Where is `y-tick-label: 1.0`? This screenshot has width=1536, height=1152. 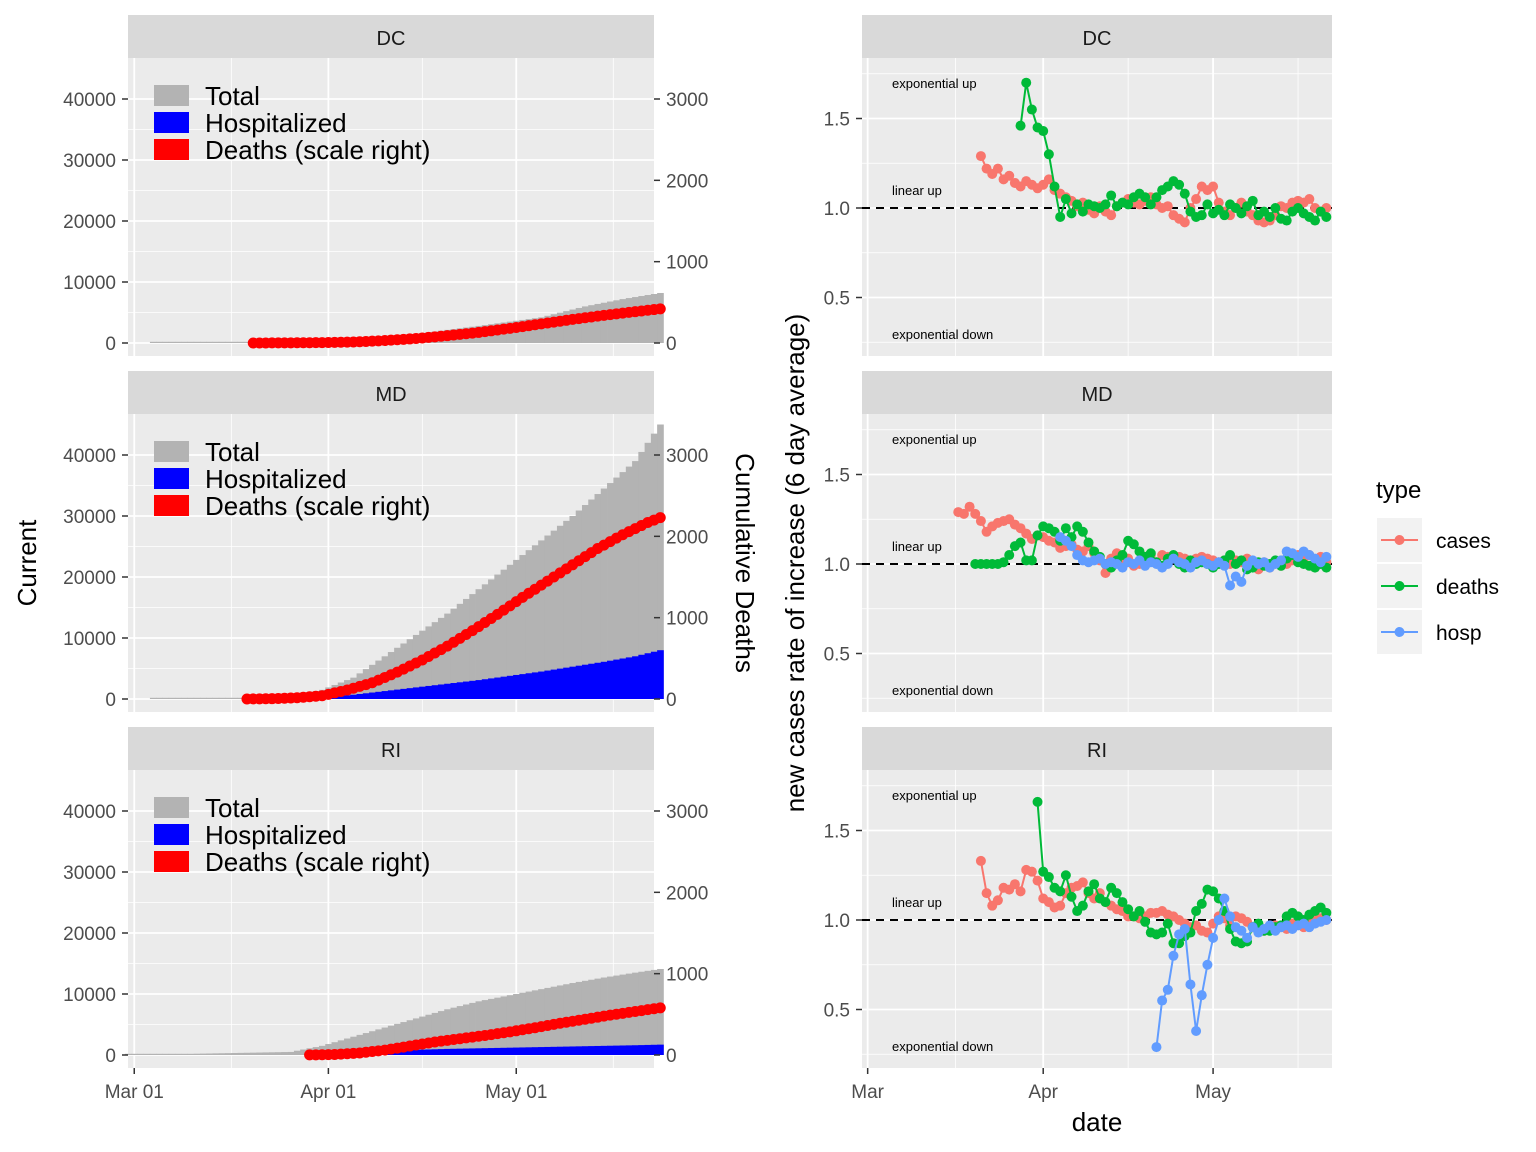 y-tick-label: 1.0 is located at coordinates (837, 209).